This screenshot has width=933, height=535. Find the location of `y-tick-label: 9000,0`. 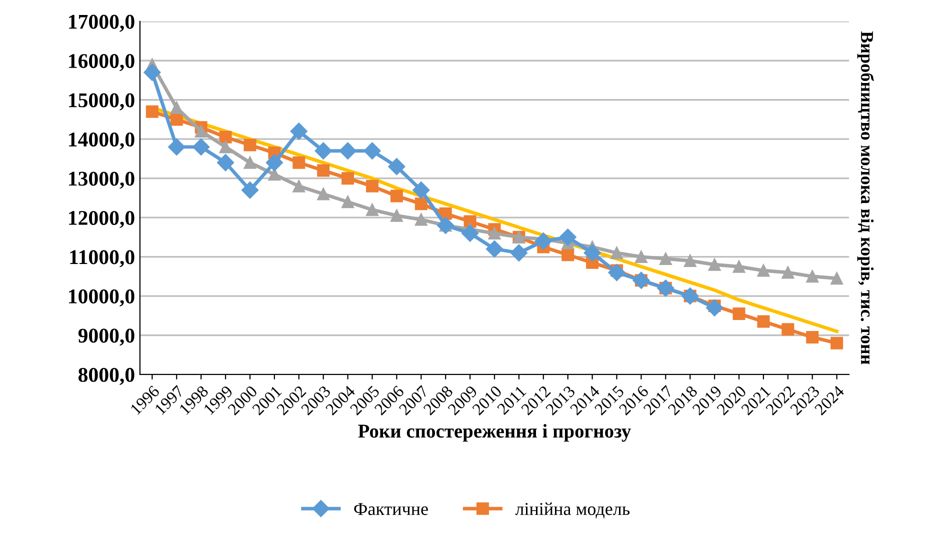

y-tick-label: 9000,0 is located at coordinates (106, 337).